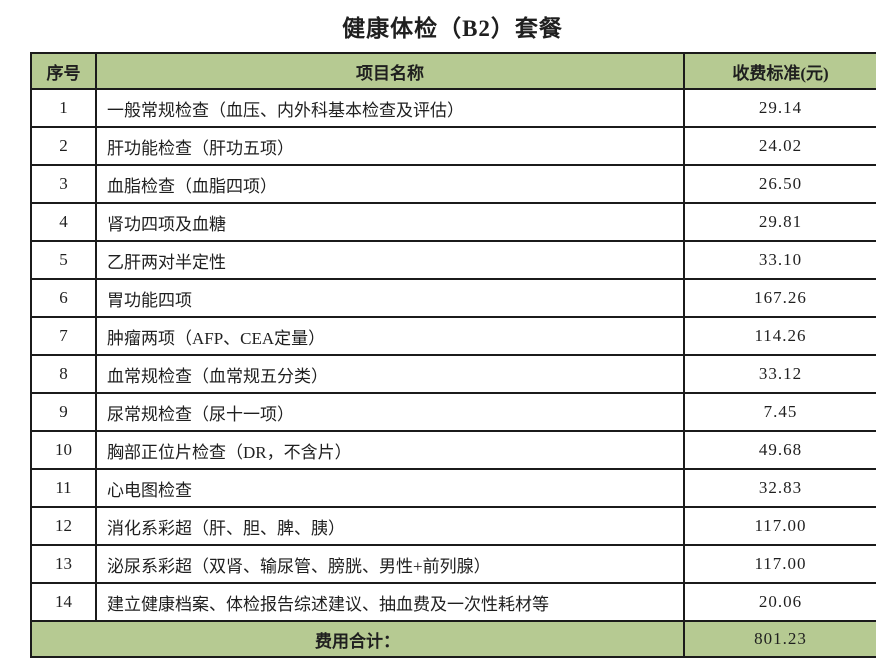 This screenshot has width=891, height=670. I want to click on table-row: 12 消化系彩超（肝、胆、脾、胰） 117.00, so click(453, 526).